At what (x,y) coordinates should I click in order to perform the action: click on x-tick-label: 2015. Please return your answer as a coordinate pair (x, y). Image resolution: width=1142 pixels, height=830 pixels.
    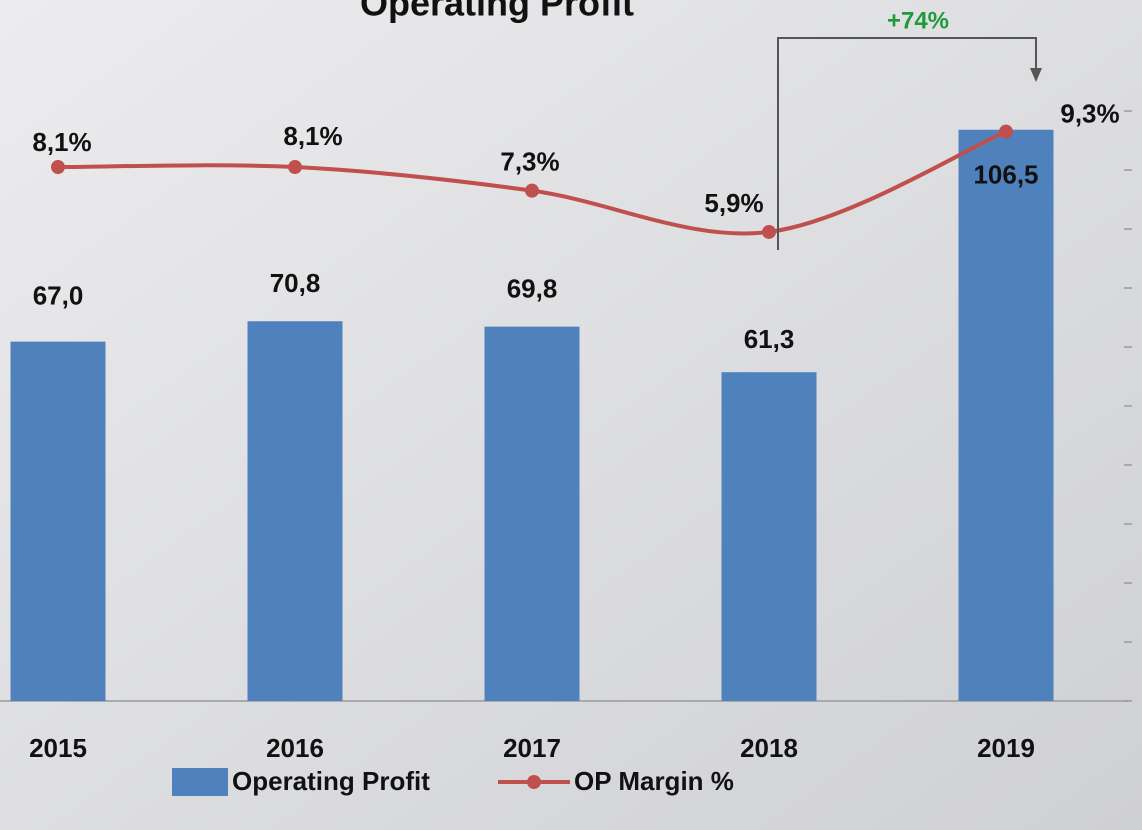
    Looking at the image, I should click on (58, 748).